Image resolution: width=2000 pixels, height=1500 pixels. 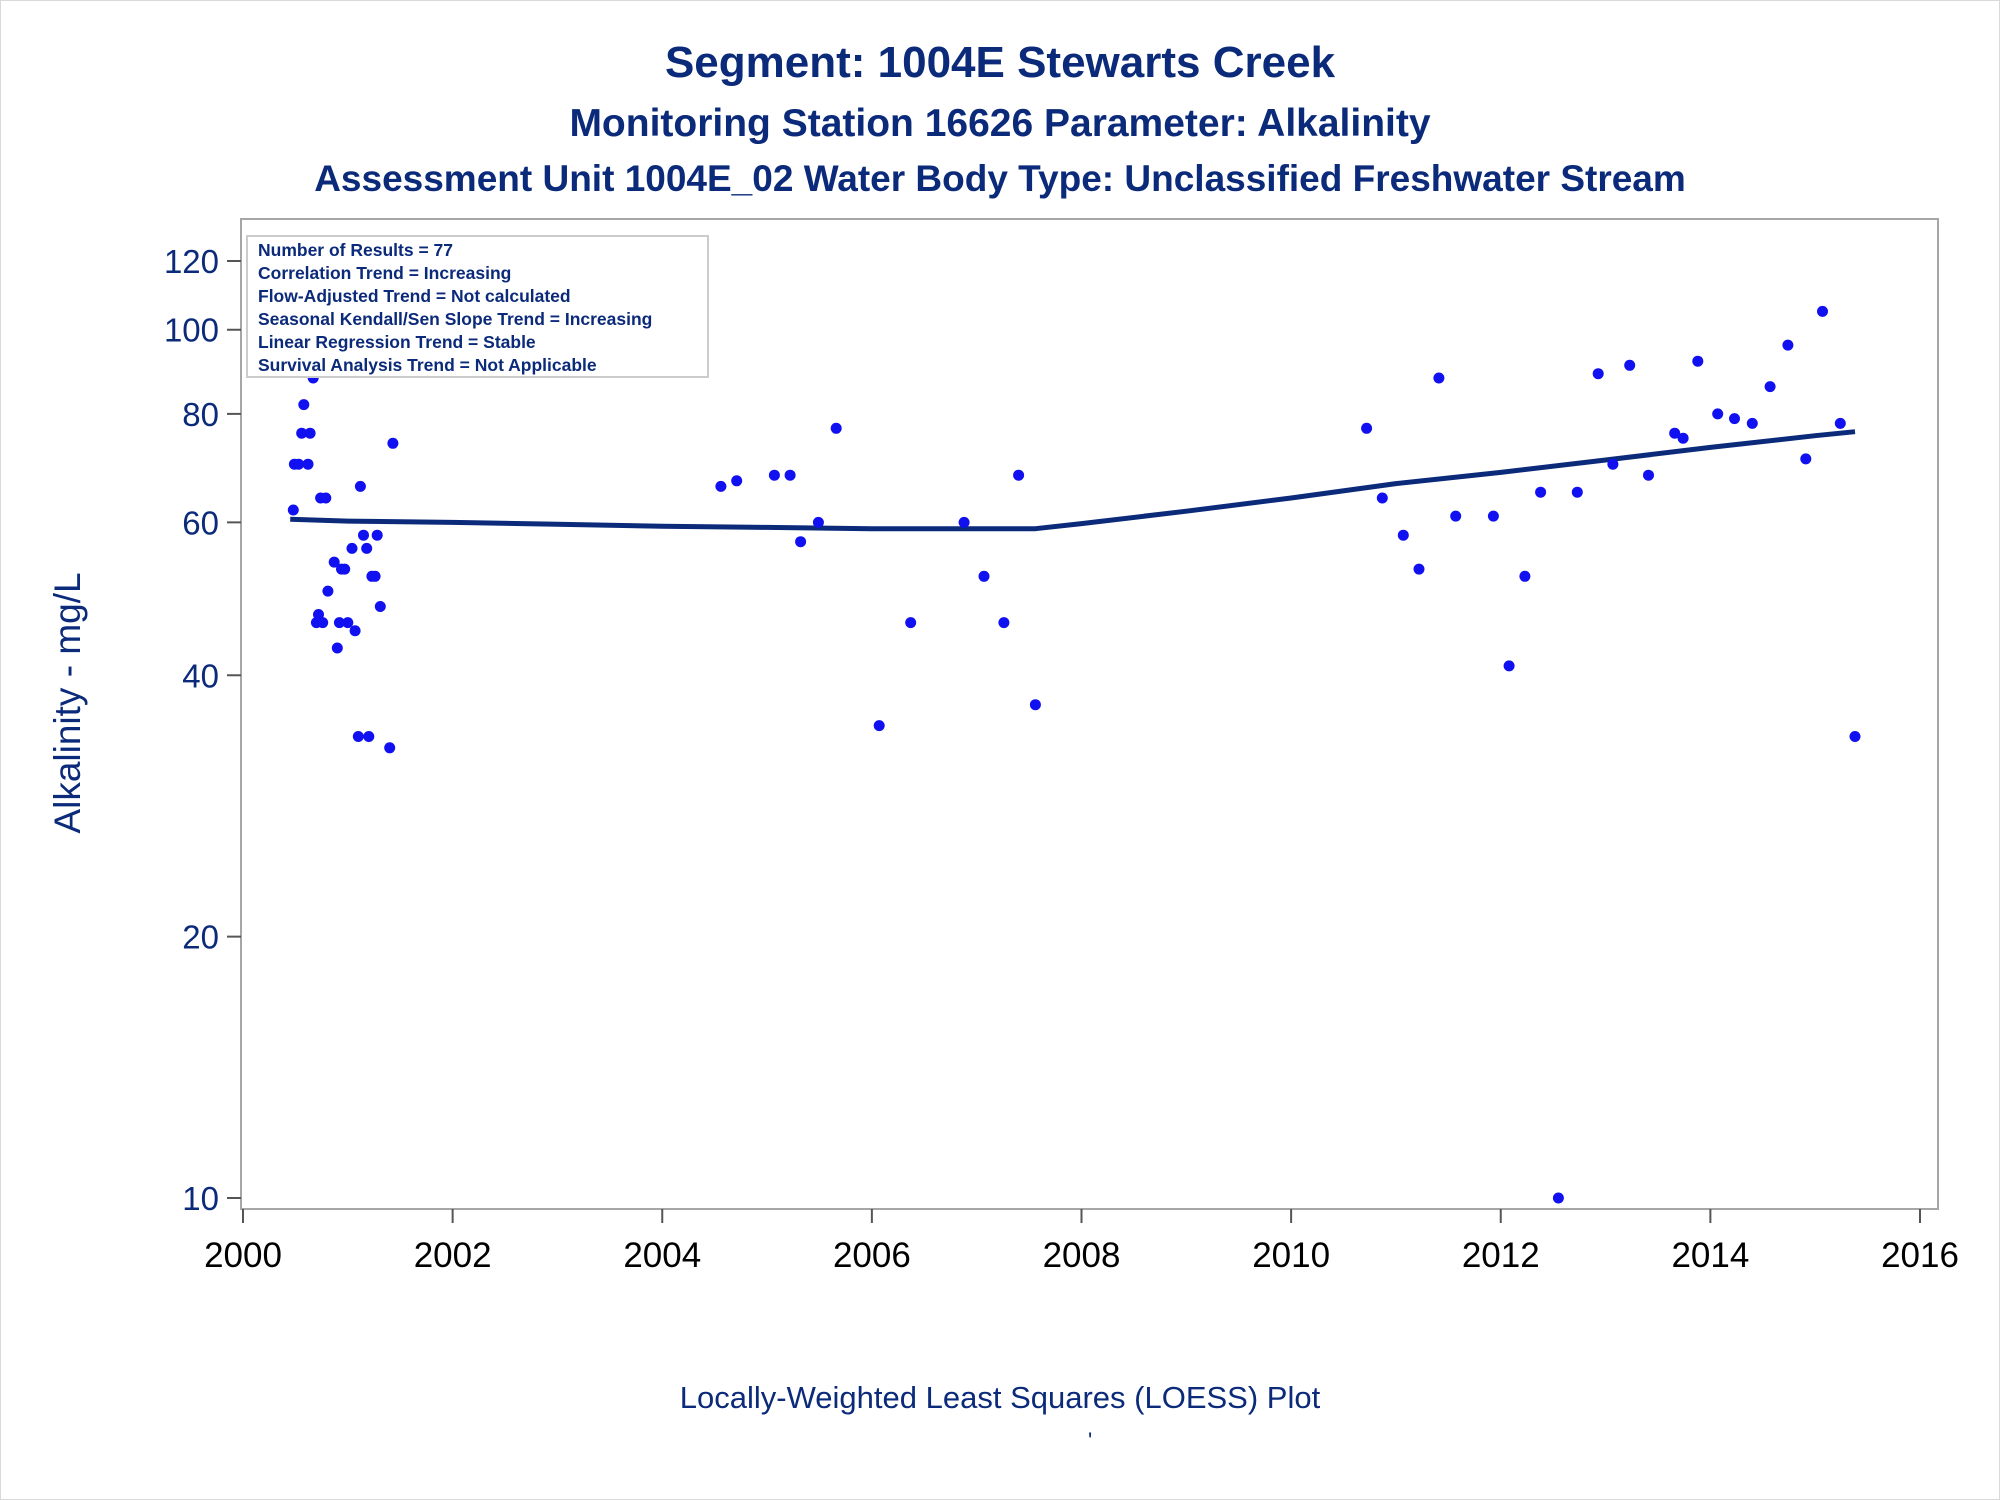 What do you see at coordinates (384, 273) in the screenshot?
I see `trend-info-line: Correlation Trend = Increasing` at bounding box center [384, 273].